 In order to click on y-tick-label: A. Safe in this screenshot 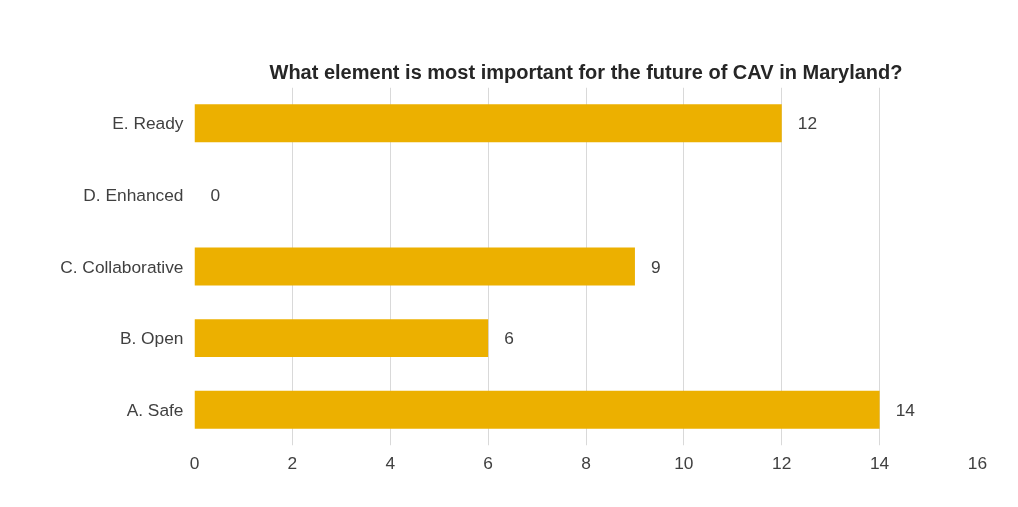, I will do `click(155, 409)`.